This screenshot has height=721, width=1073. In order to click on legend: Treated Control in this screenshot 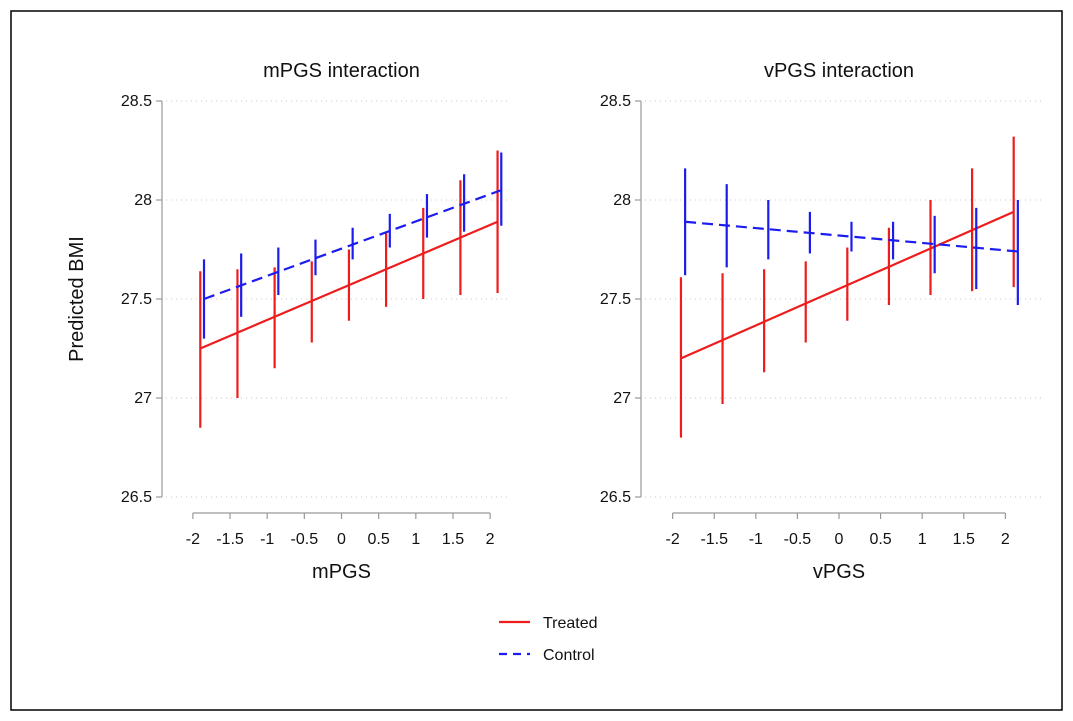, I will do `click(548, 639)`.